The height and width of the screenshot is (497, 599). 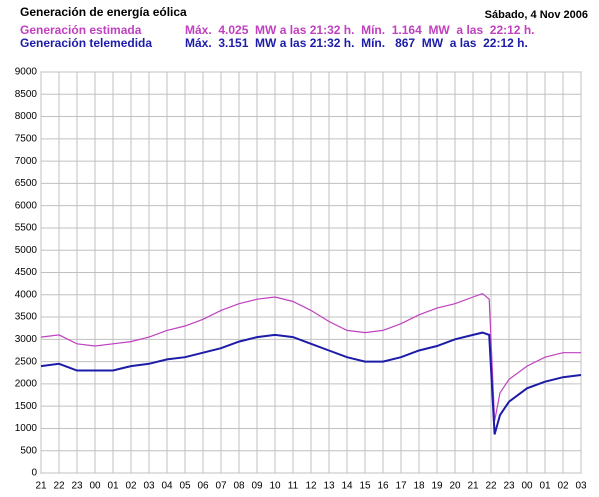 What do you see at coordinates (26, 272) in the screenshot?
I see `y-tick-label: 4500` at bounding box center [26, 272].